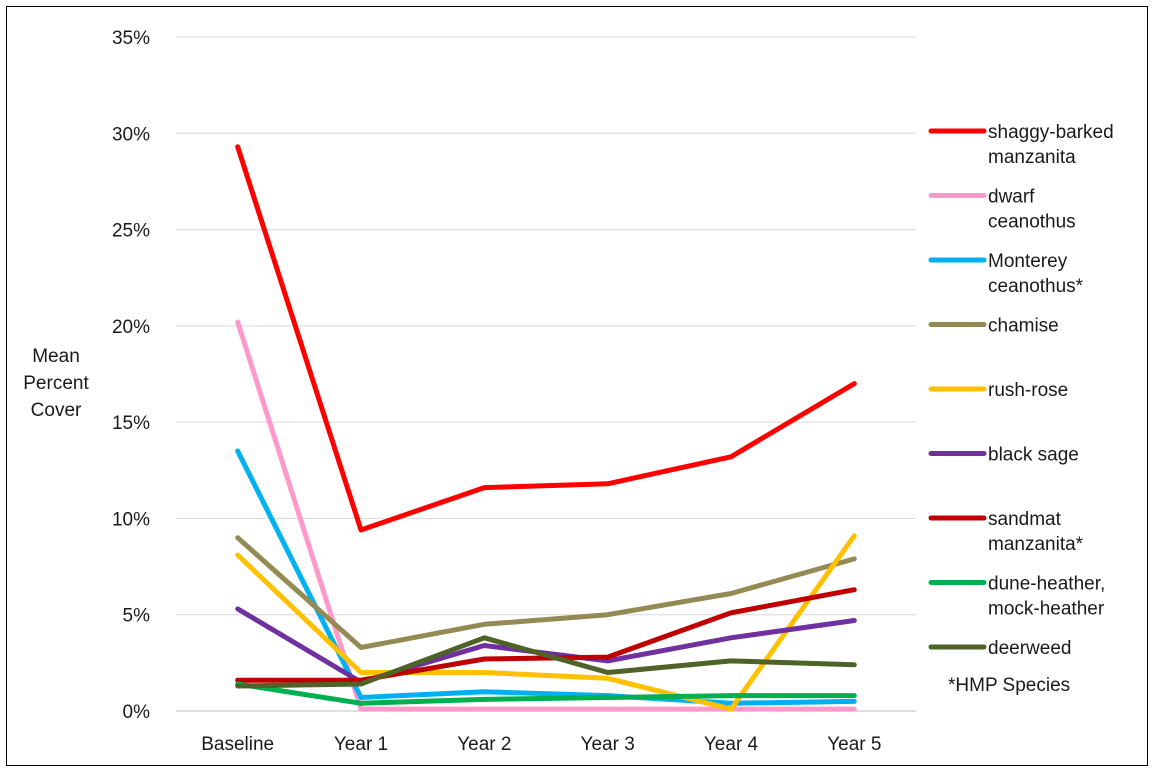  What do you see at coordinates (131, 38) in the screenshot?
I see `y-tick-label: 35%` at bounding box center [131, 38].